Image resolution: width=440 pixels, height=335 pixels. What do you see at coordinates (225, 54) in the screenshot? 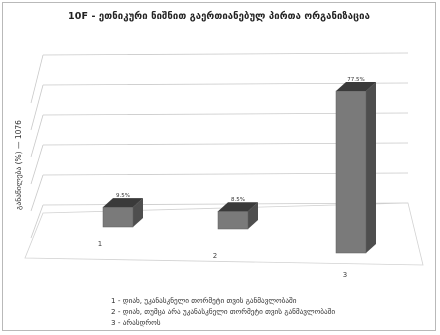
I see `gridline` at bounding box center [225, 54].